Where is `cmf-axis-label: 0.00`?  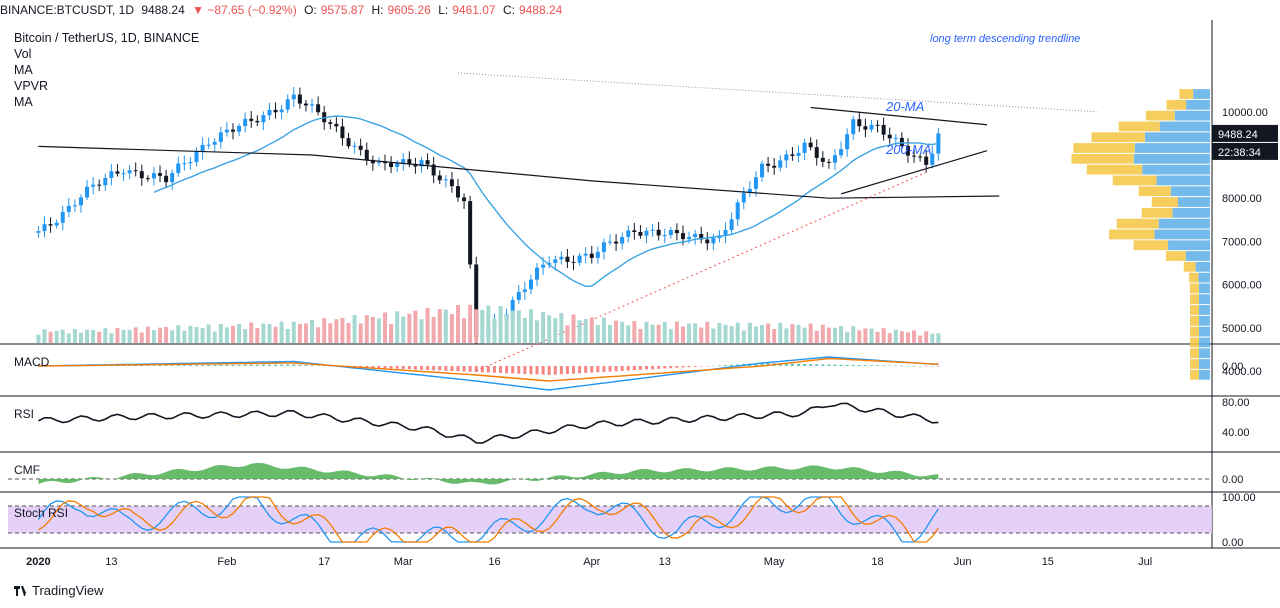 cmf-axis-label: 0.00 is located at coordinates (1232, 480).